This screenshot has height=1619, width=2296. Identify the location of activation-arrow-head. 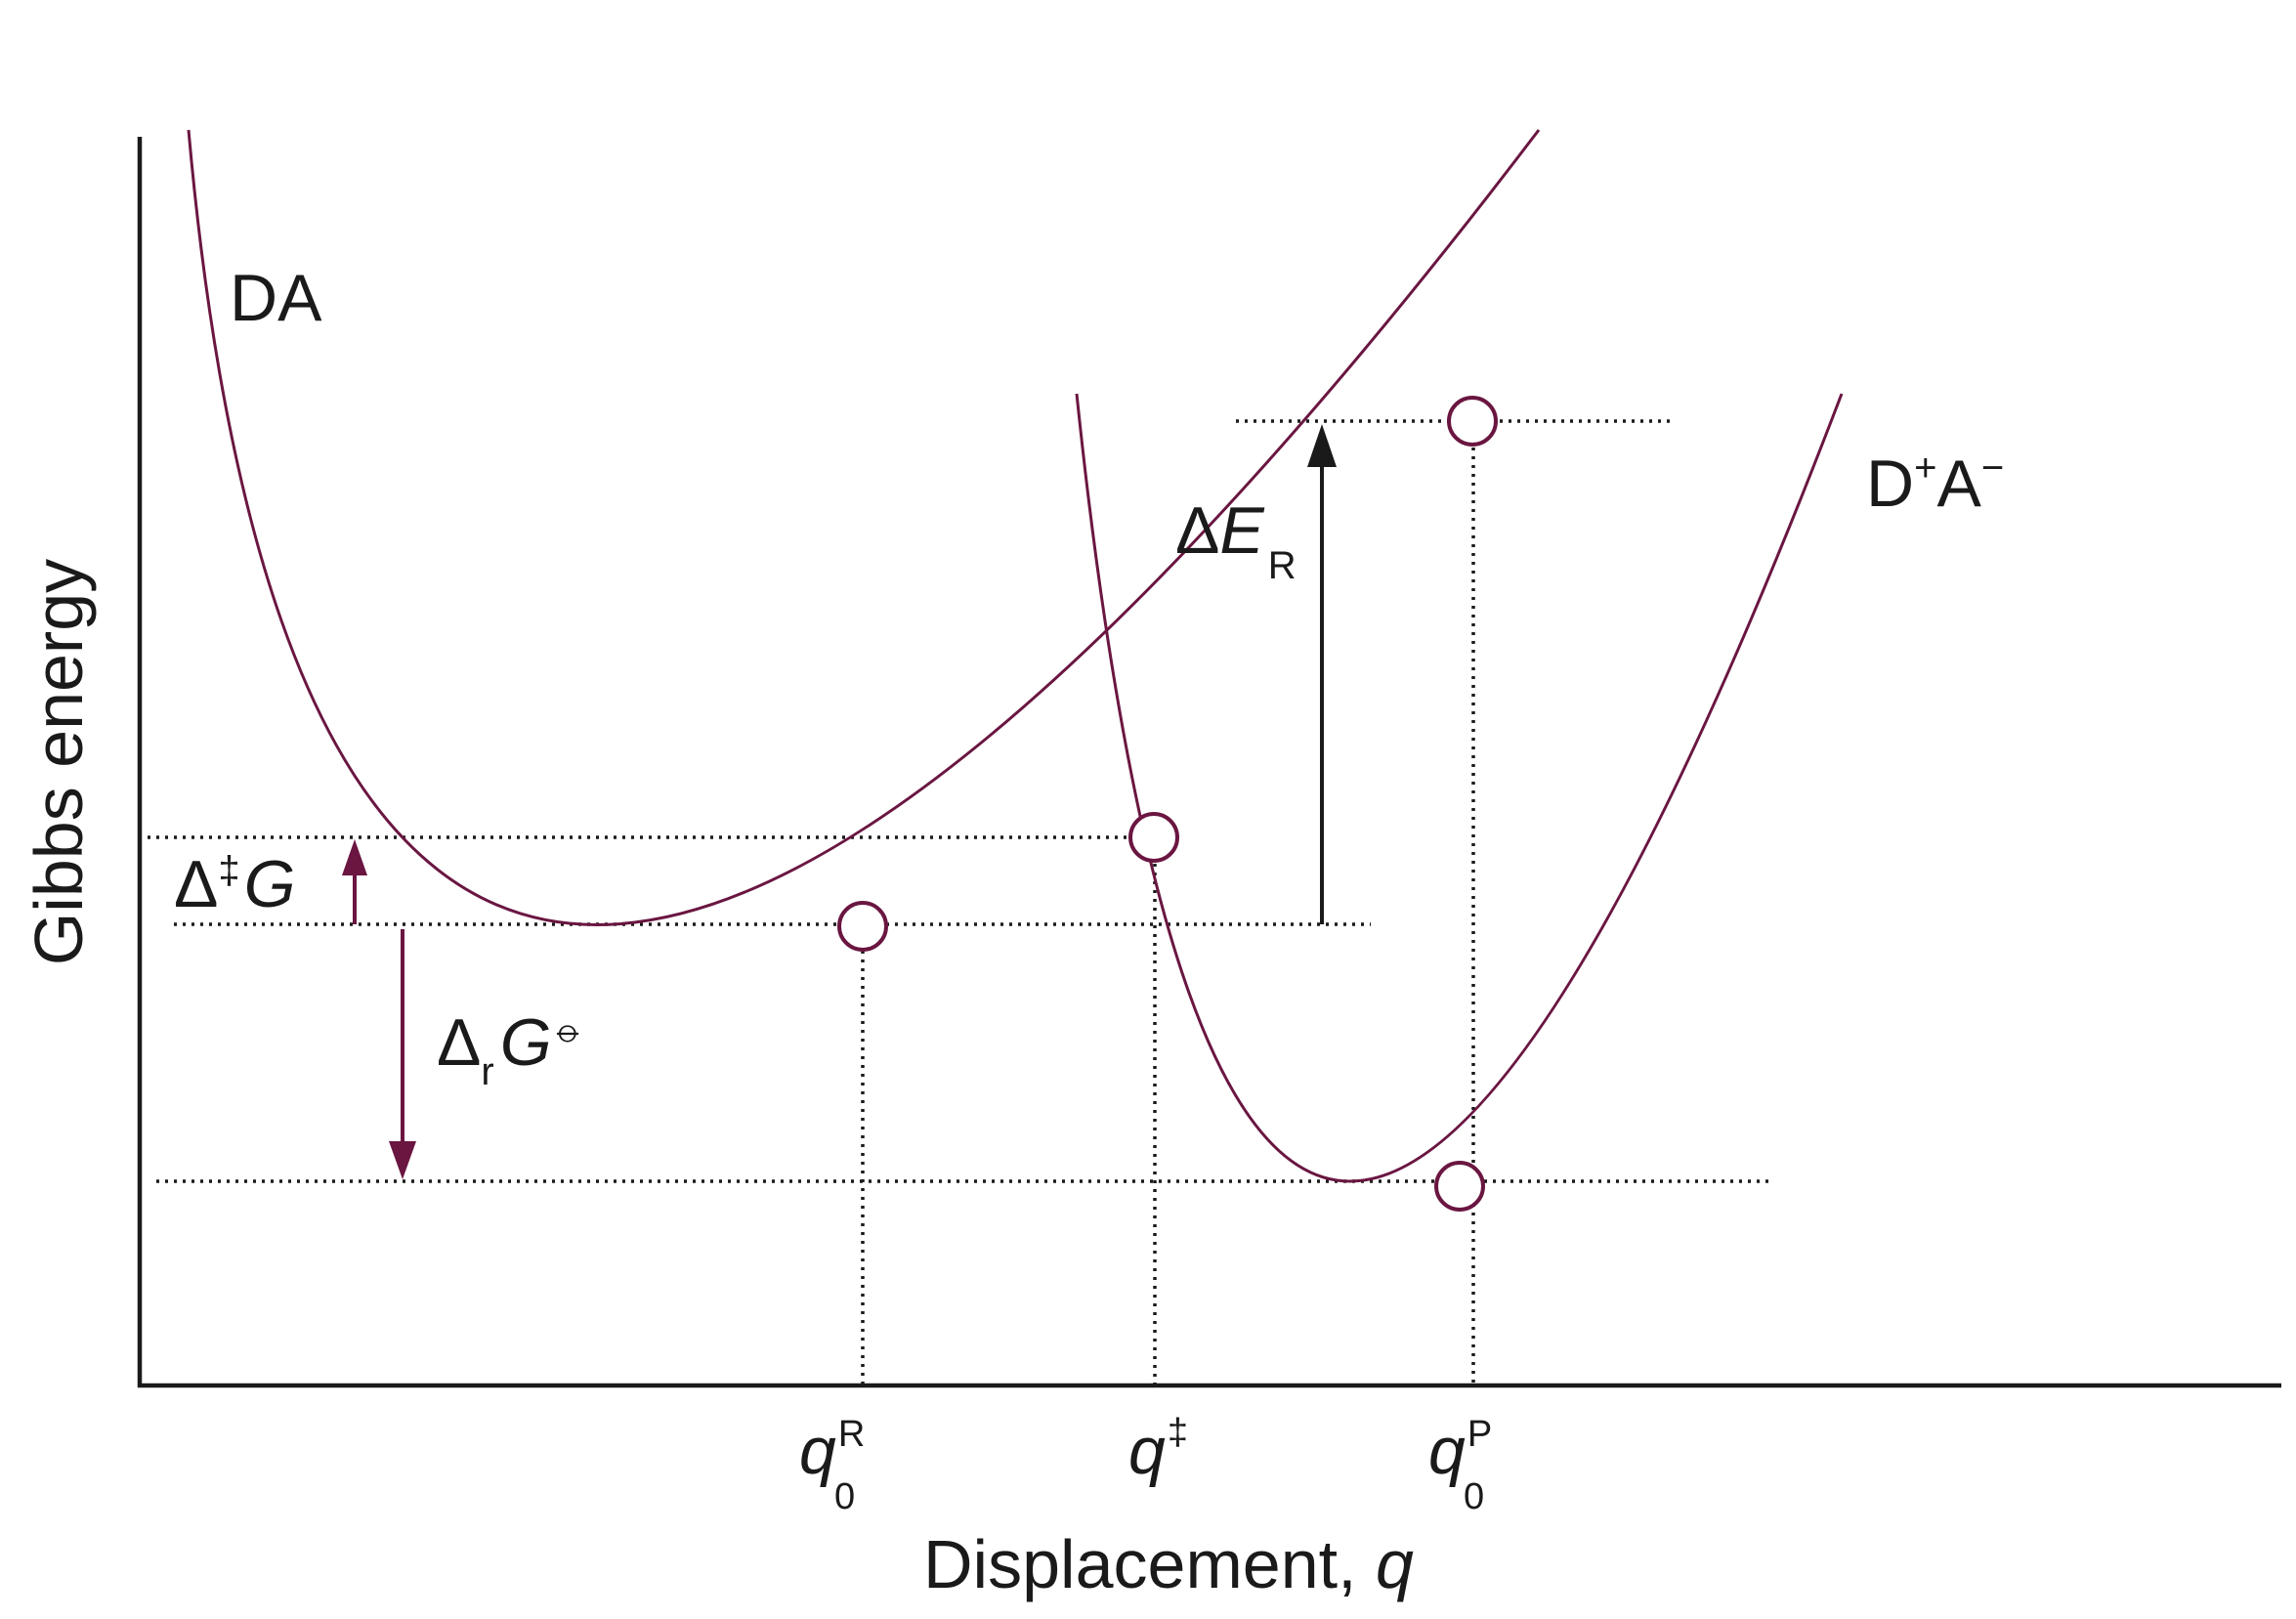
(354, 857).